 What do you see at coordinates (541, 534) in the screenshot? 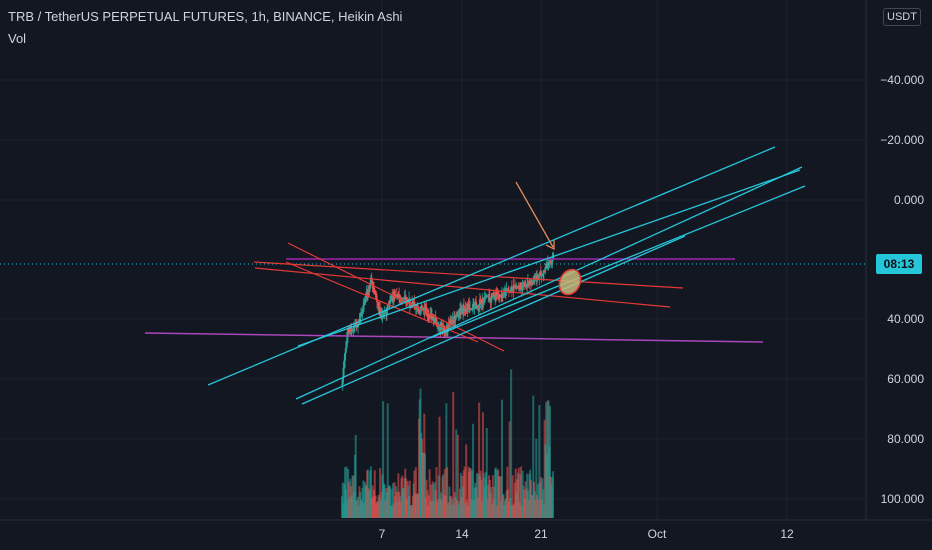
I see `time-tick-label: 21` at bounding box center [541, 534].